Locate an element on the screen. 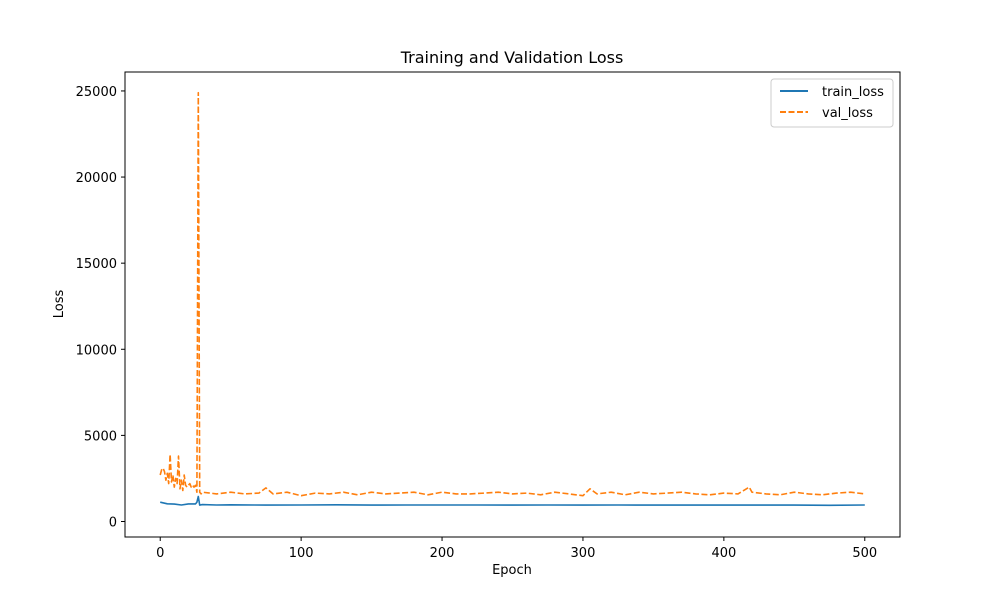  x-tick-label: 200 is located at coordinates (442, 553).